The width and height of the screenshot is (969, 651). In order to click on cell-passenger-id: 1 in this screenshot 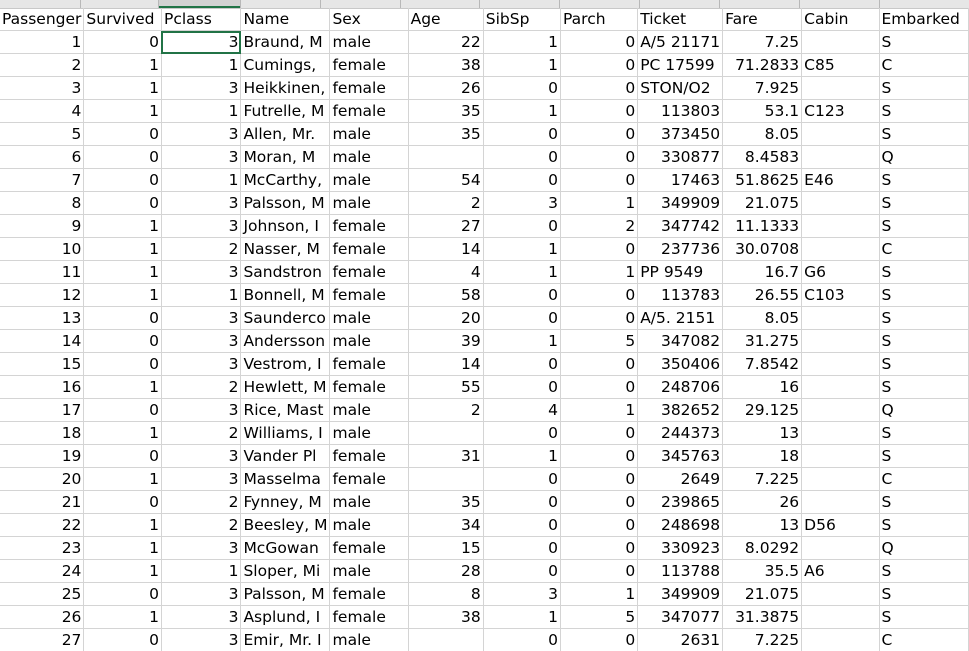, I will do `click(42, 42)`.